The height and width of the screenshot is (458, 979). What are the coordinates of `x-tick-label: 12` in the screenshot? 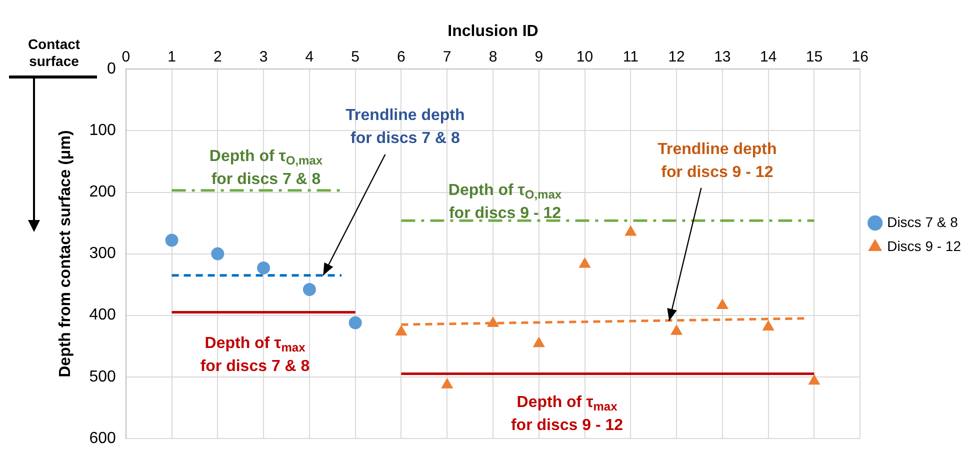 It's located at (676, 57).